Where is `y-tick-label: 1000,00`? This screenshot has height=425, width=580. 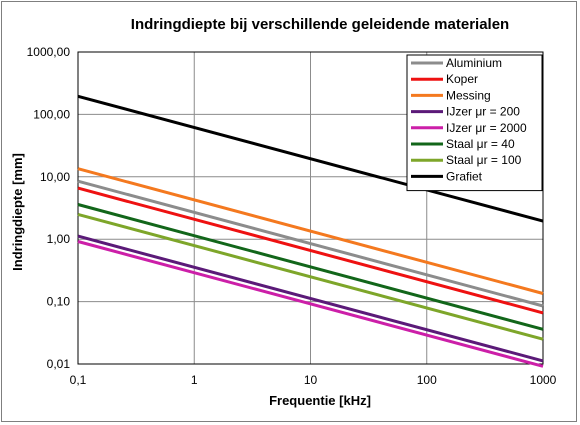
y-tick-label: 1000,00 is located at coordinates (49, 52).